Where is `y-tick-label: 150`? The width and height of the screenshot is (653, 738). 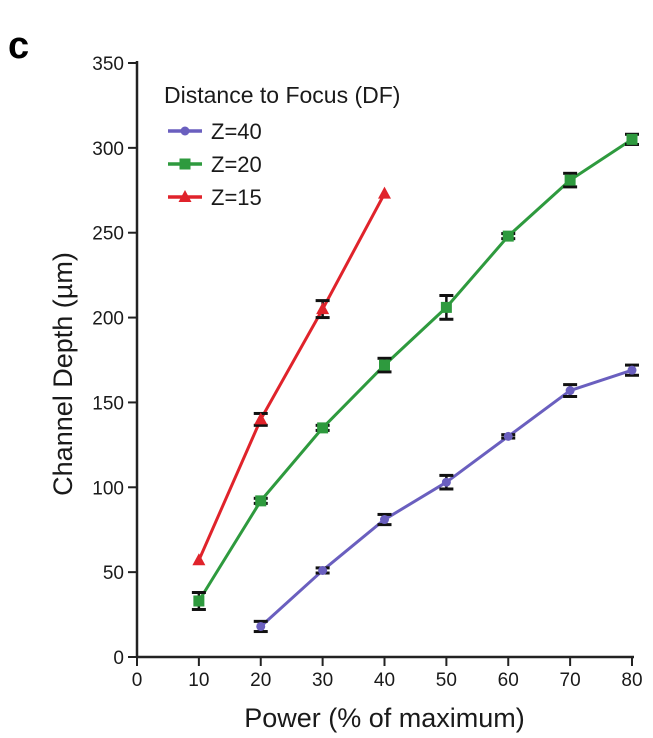 y-tick-label: 150 is located at coordinates (108, 403).